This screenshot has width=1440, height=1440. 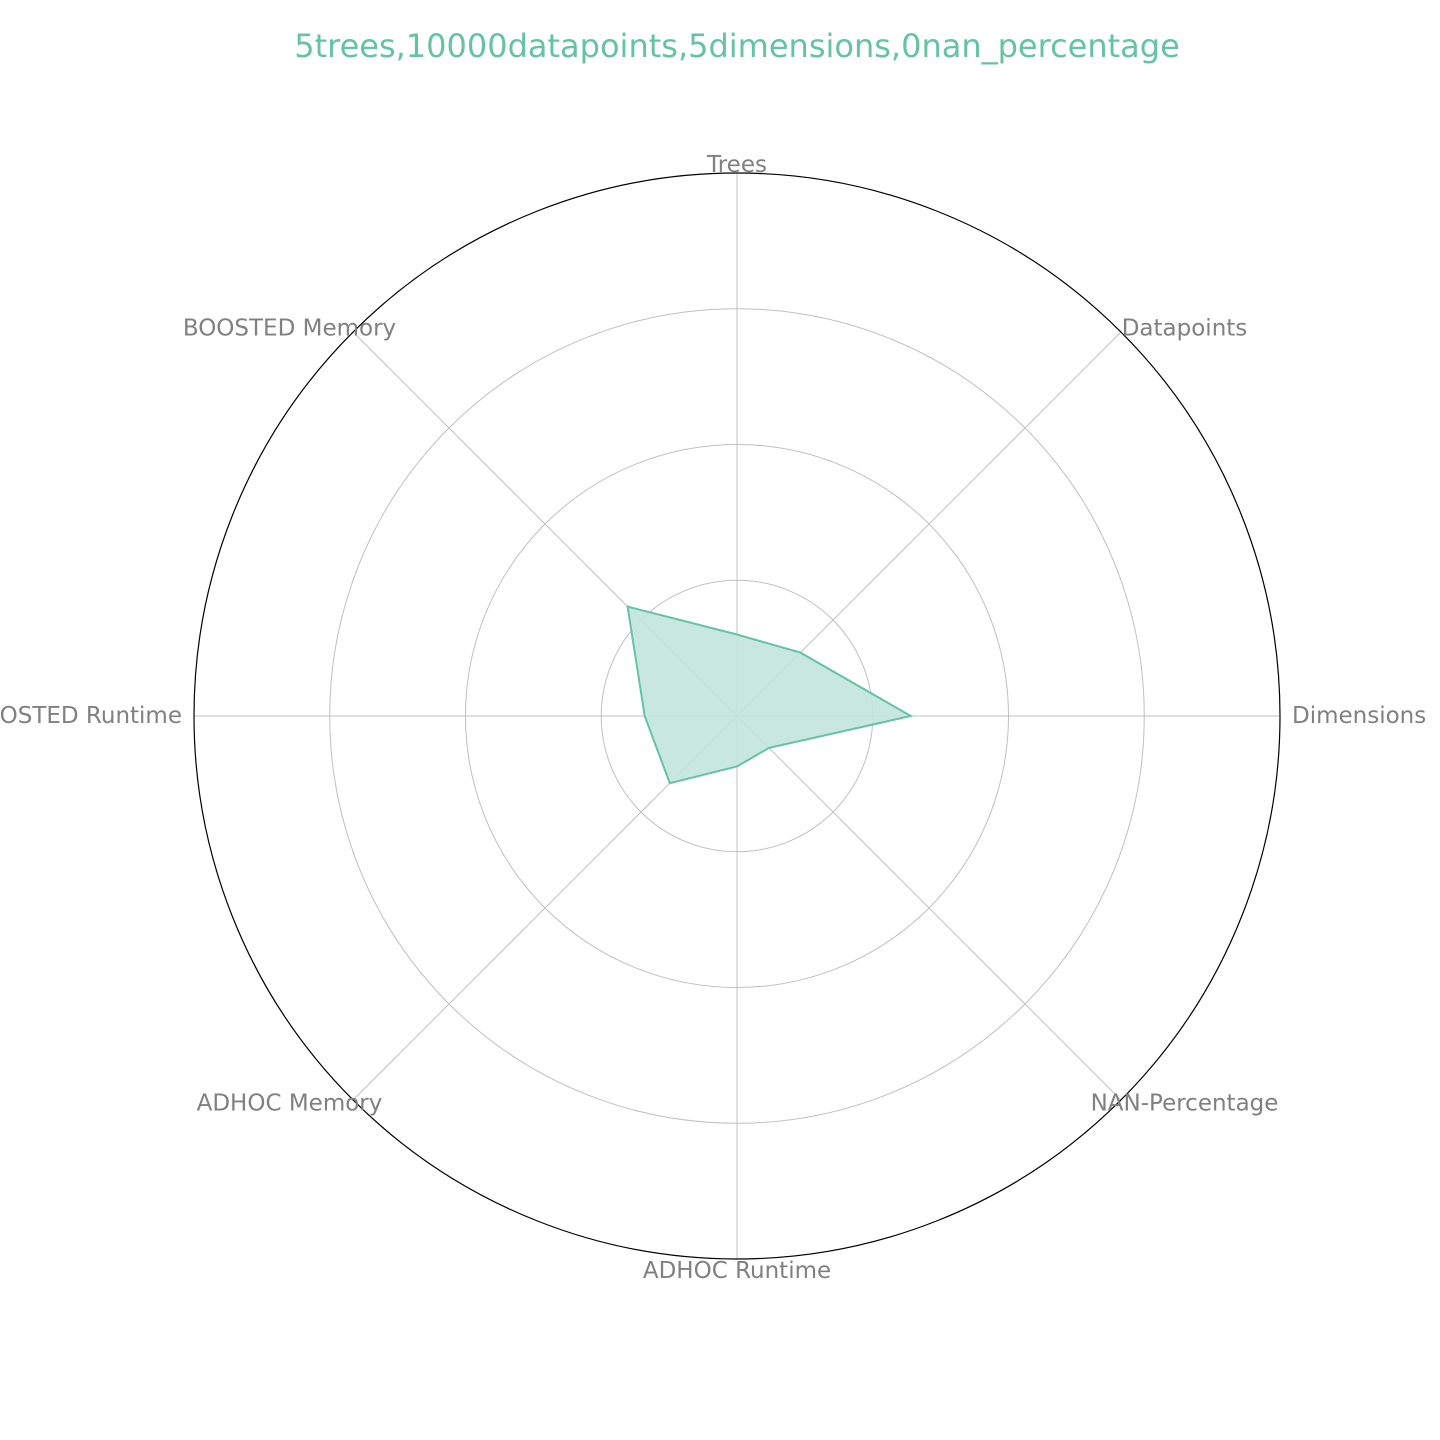 What do you see at coordinates (91, 716) in the screenshot?
I see `axis-label-boosted-runtime: BOOSTED Runtime` at bounding box center [91, 716].